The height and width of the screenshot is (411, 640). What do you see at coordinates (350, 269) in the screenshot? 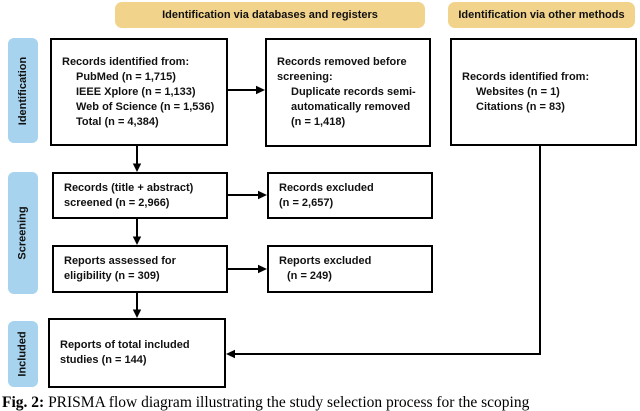
I see `box-reports-excluded: Reports excluded (n = 249)` at bounding box center [350, 269].